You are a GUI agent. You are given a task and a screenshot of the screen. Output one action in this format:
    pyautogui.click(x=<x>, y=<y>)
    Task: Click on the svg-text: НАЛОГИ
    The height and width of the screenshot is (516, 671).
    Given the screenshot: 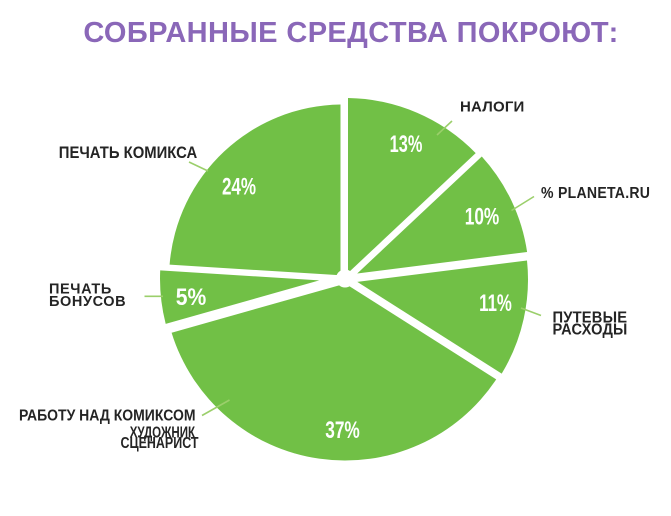 What is the action you would take?
    pyautogui.click(x=492, y=107)
    